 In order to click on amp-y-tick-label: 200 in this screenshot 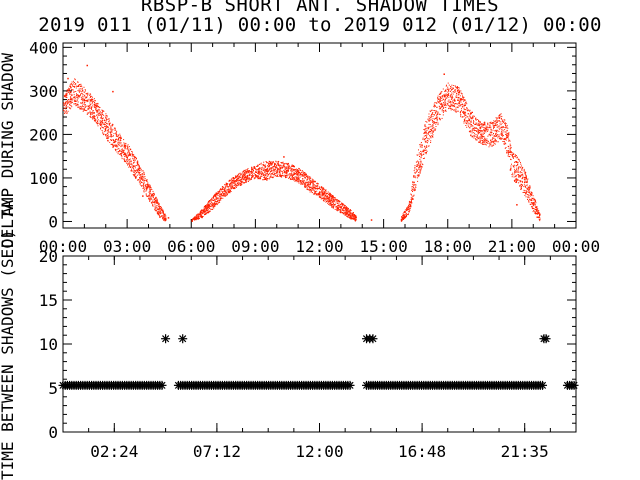, I will do `click(43, 134)`.